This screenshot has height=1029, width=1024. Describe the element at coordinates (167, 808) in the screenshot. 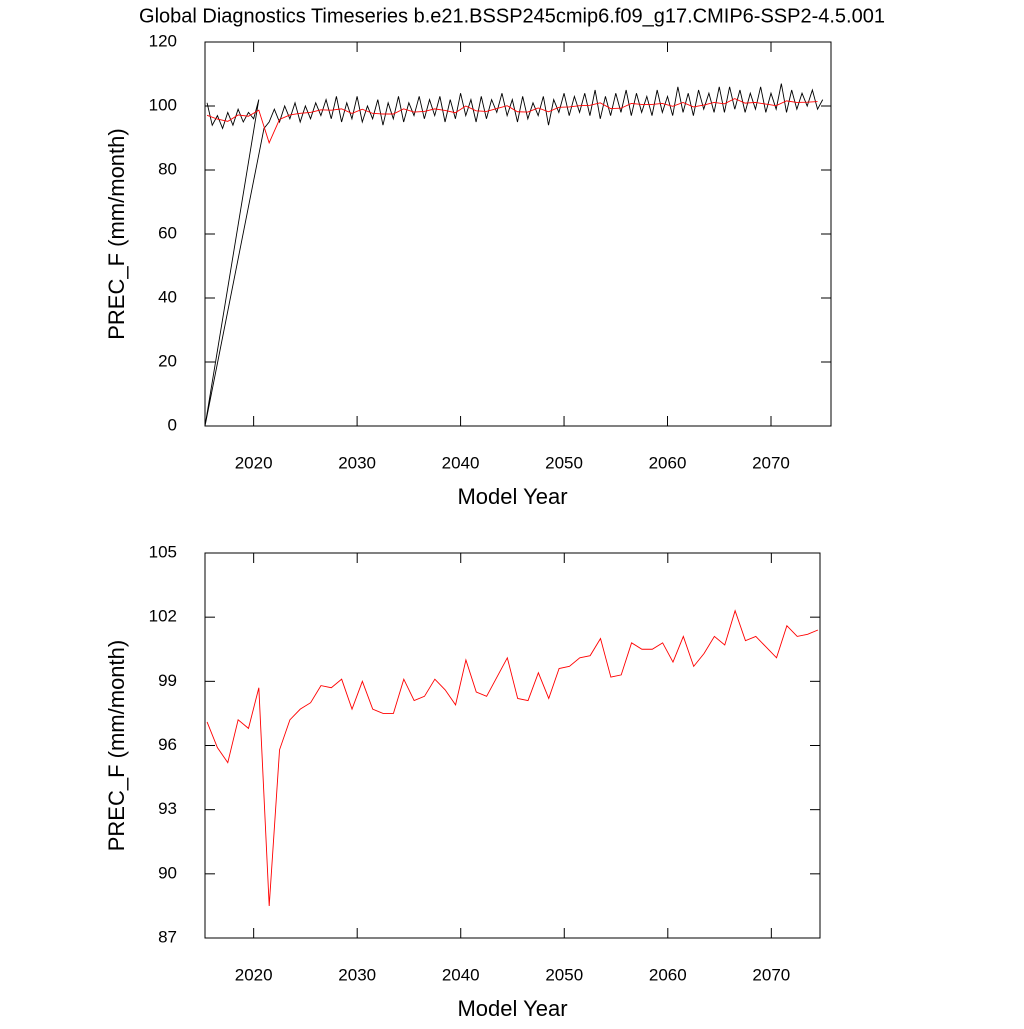

I see `y-tick-label: 93` at that location.